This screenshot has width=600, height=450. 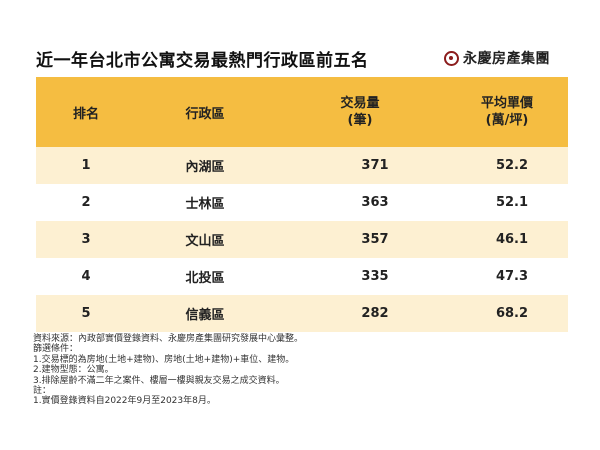 What do you see at coordinates (507, 120) in the screenshot?
I see `header-price-unit: (萬/坪)` at bounding box center [507, 120].